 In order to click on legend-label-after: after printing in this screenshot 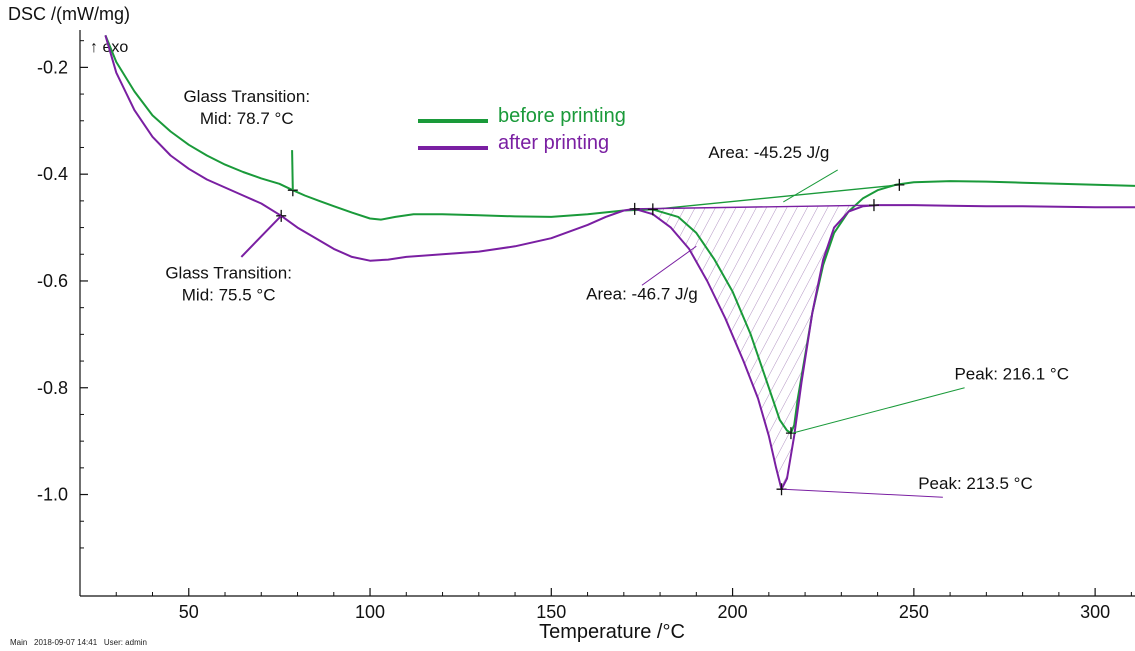, I will do `click(553, 143)`.